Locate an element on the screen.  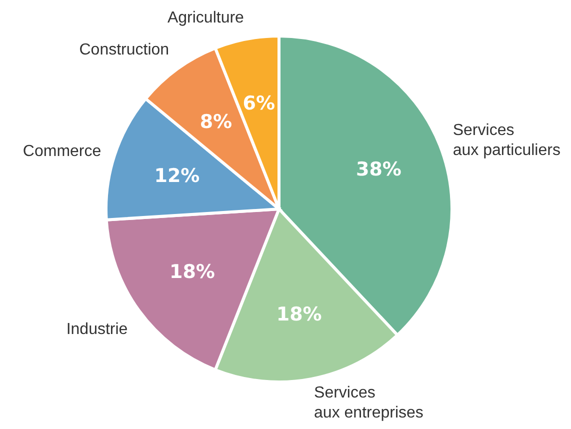
data-label: 12% is located at coordinates (177, 175).